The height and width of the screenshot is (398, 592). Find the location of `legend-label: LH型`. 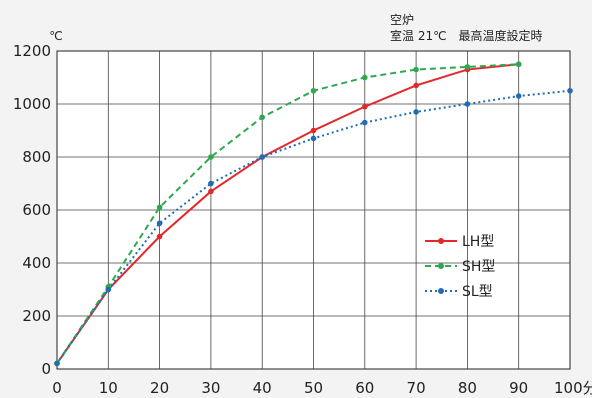

legend-label: LH型 is located at coordinates (478, 242).